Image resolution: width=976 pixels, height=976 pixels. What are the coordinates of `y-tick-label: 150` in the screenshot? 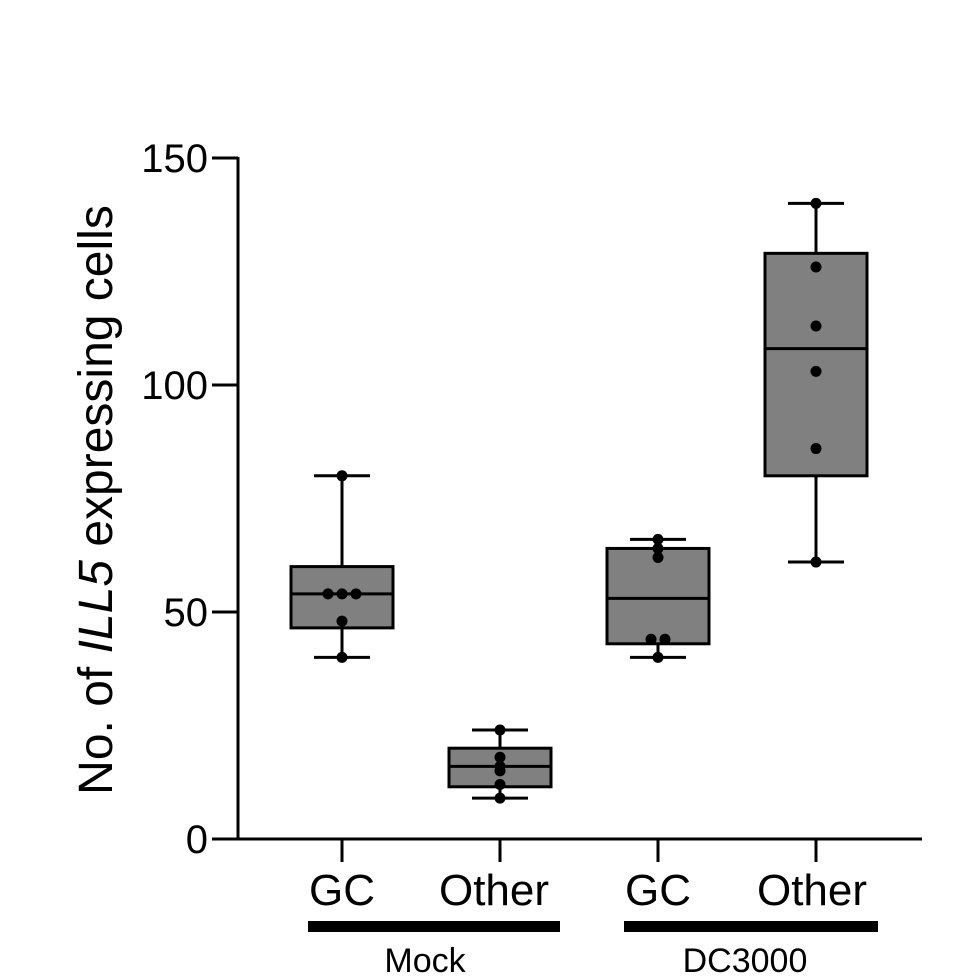 It's located at (174, 159).